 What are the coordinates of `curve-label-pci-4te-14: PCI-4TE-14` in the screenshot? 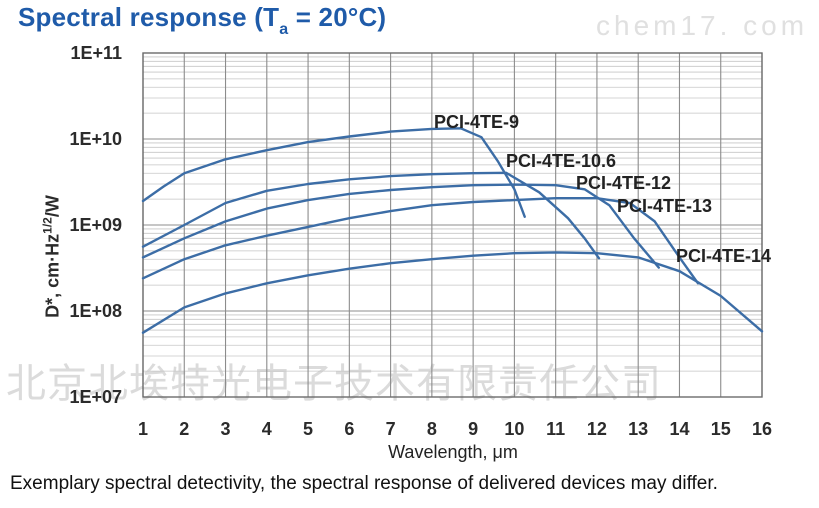 It's located at (724, 256).